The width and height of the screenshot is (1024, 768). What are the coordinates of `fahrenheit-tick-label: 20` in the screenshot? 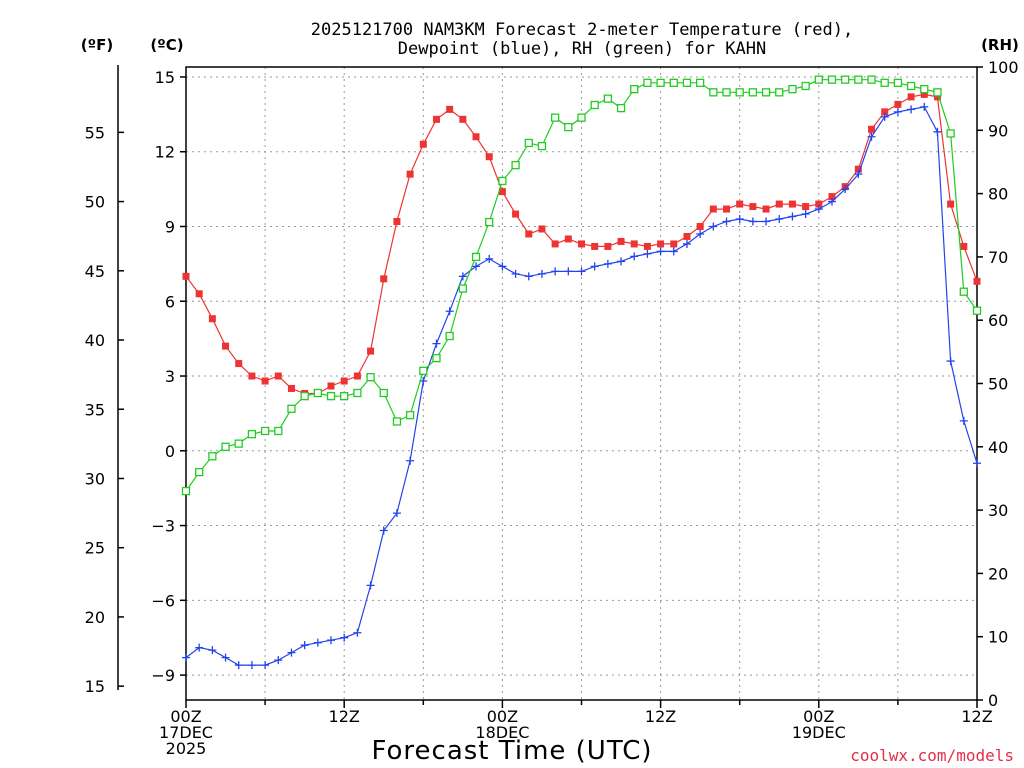 It's located at (95, 617).